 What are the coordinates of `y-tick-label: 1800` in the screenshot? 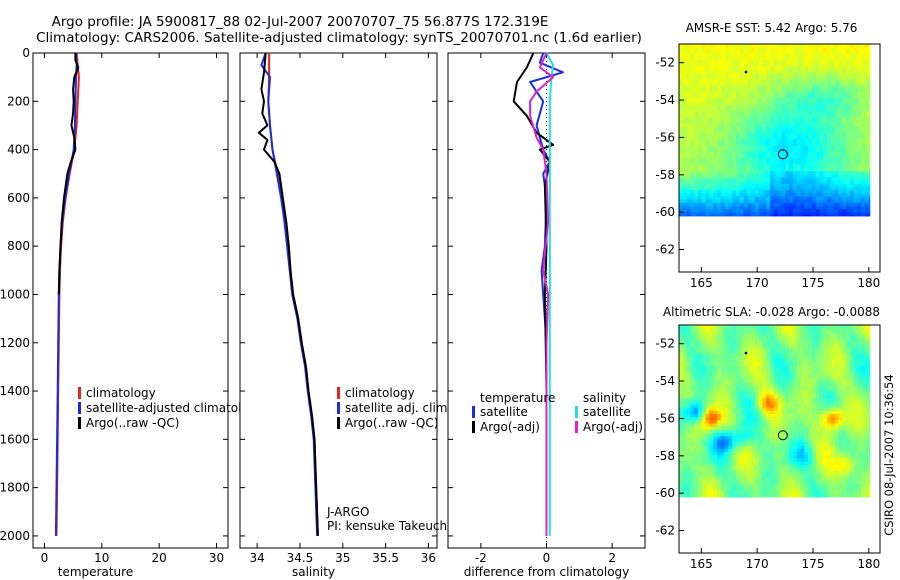 It's located at (15, 488).